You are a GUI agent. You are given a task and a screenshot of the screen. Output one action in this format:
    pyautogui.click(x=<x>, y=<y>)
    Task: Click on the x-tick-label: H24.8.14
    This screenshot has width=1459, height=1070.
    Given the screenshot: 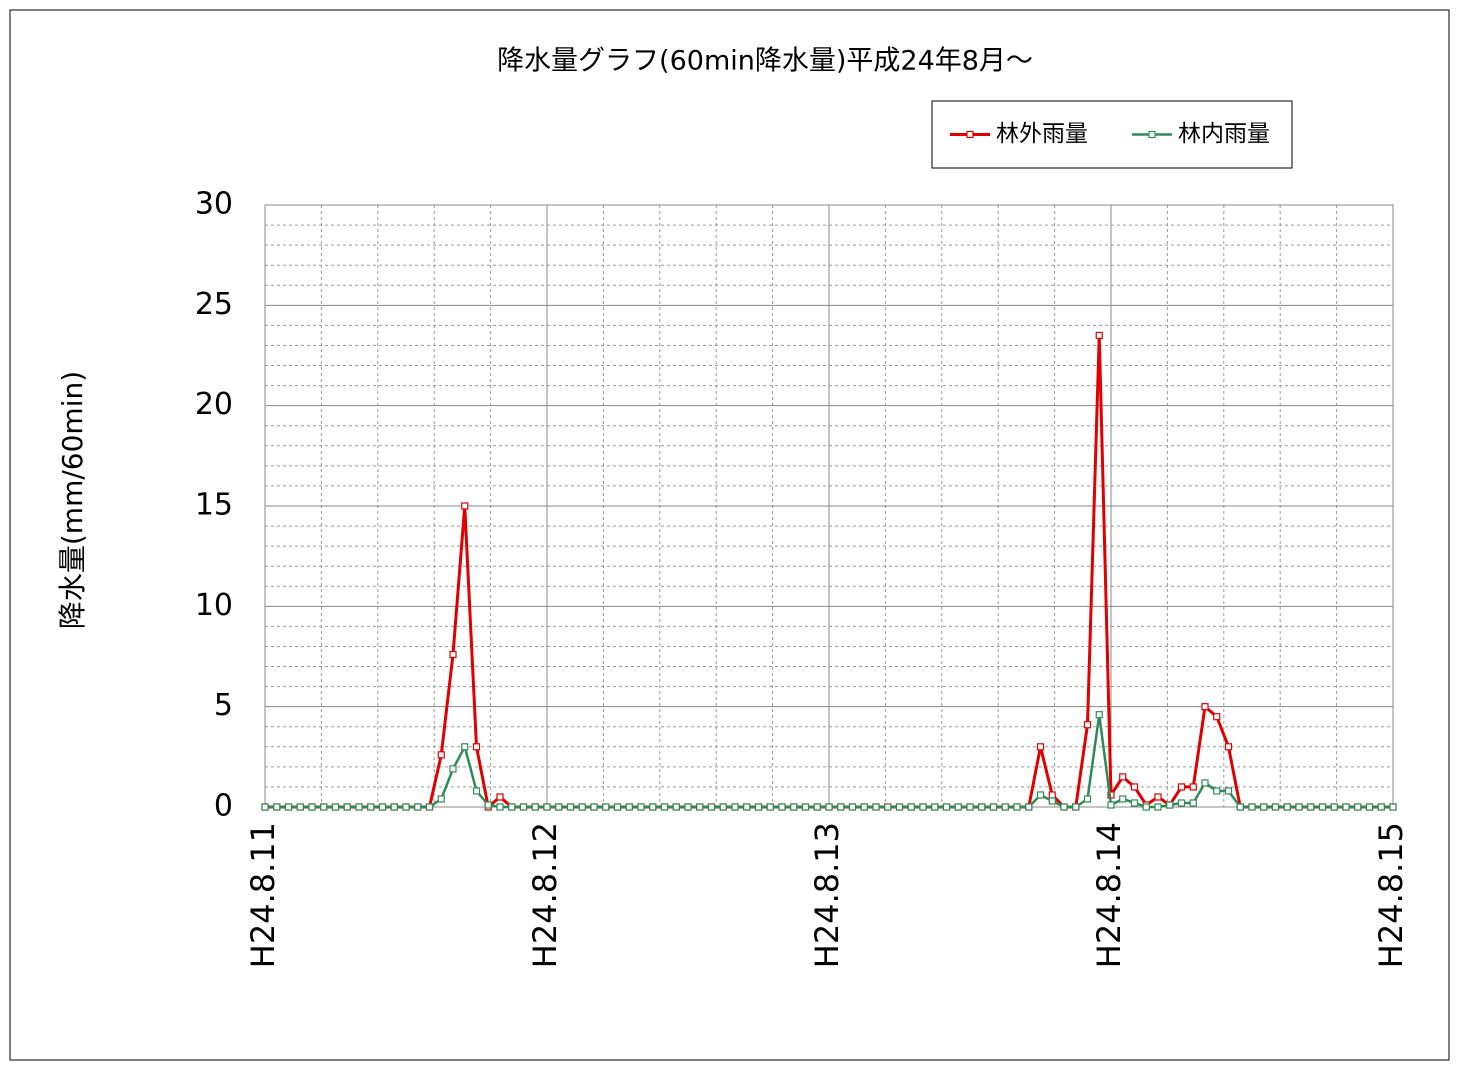 What is the action you would take?
    pyautogui.click(x=1109, y=895)
    